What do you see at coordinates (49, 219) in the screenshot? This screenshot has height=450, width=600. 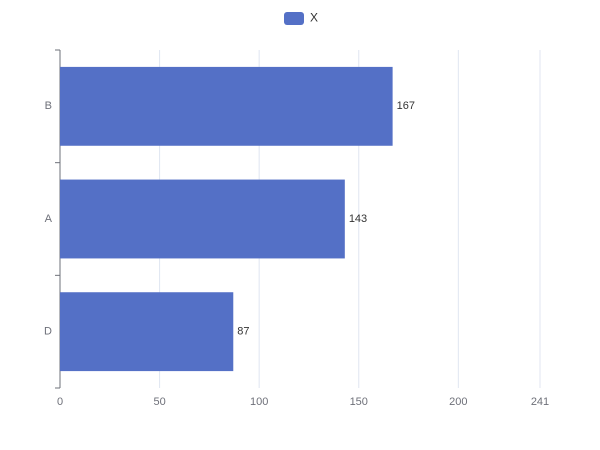 I see `y-tick-label: A` at bounding box center [49, 219].